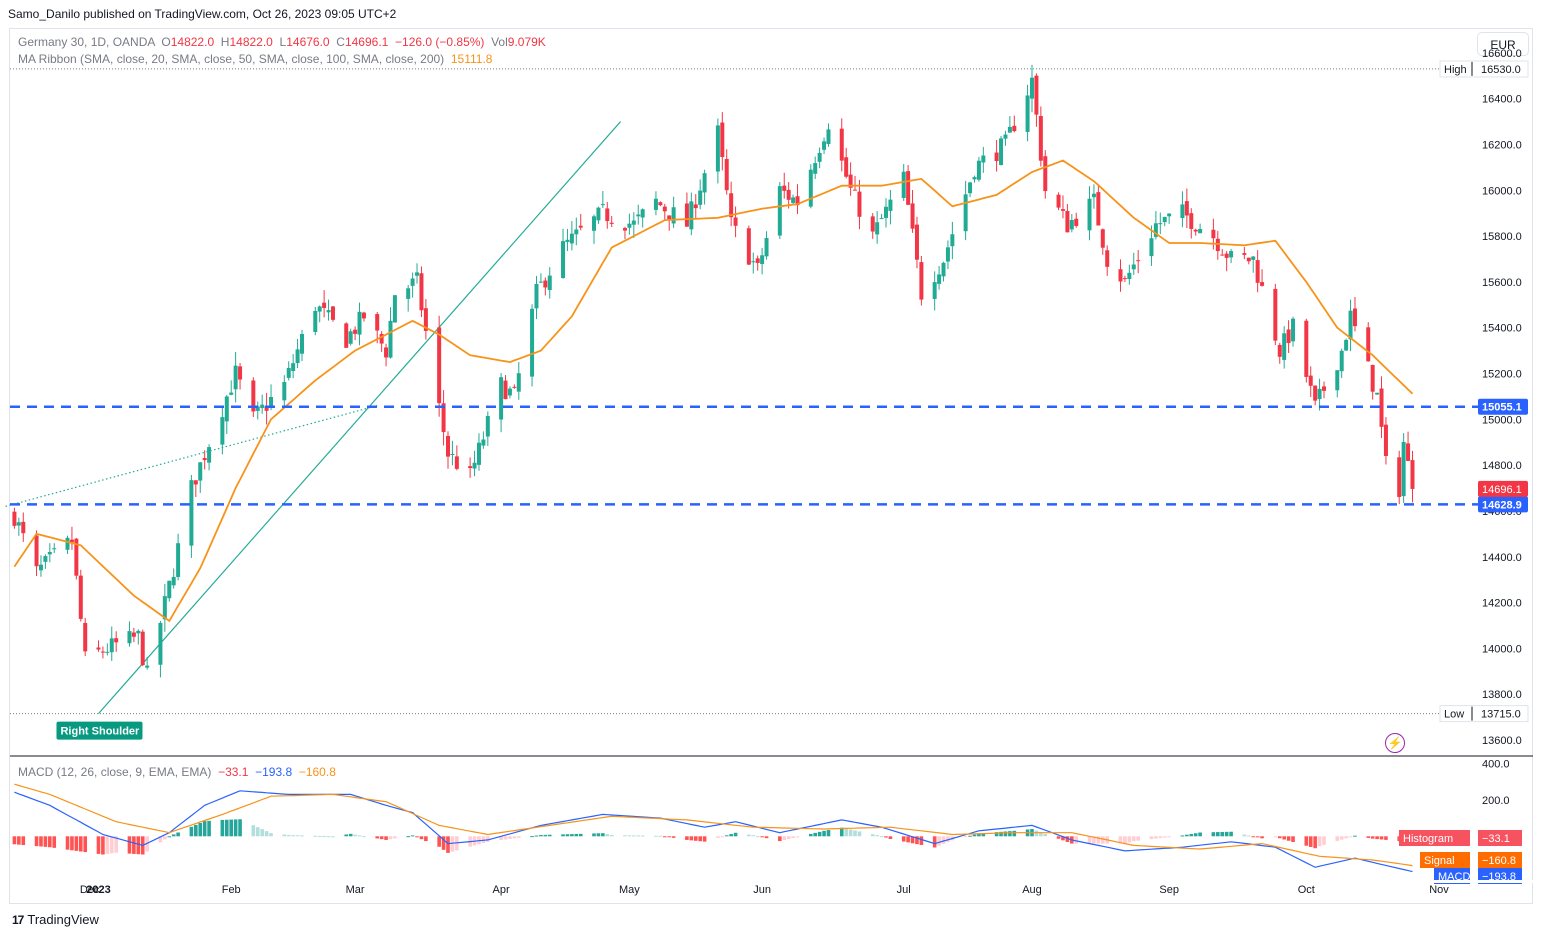 The width and height of the screenshot is (1543, 939). I want to click on currency-button: EUR, so click(1503, 44).